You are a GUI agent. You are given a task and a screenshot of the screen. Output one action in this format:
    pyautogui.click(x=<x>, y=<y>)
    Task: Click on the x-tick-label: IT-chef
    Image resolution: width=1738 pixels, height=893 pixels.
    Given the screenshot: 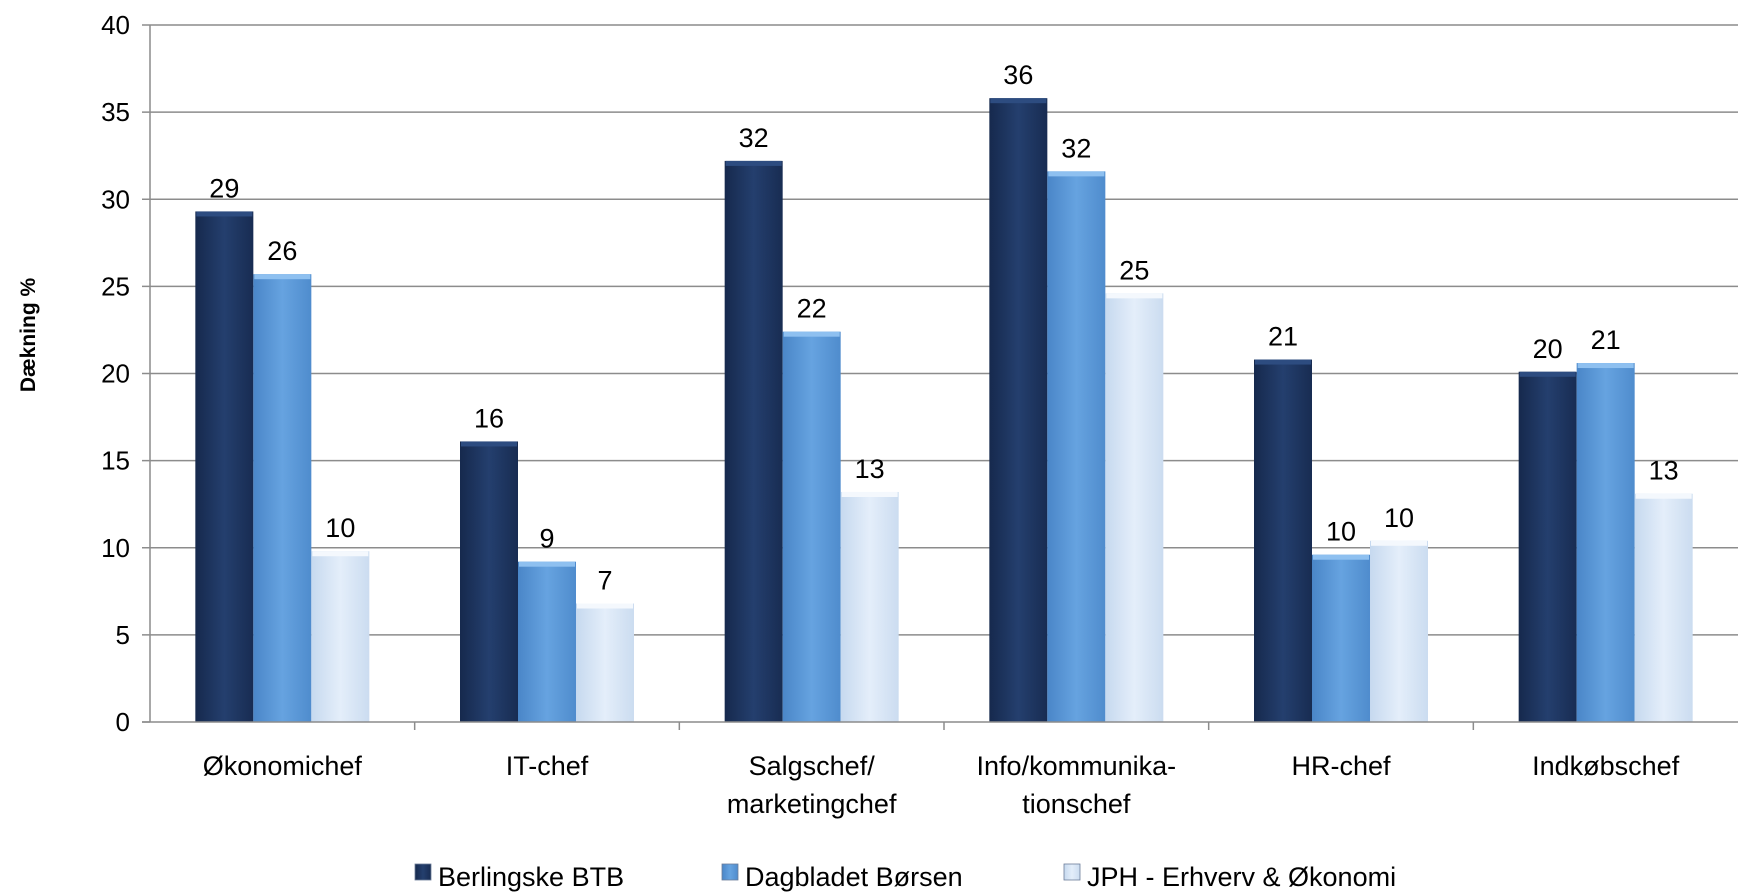 What is the action you would take?
    pyautogui.click(x=547, y=766)
    